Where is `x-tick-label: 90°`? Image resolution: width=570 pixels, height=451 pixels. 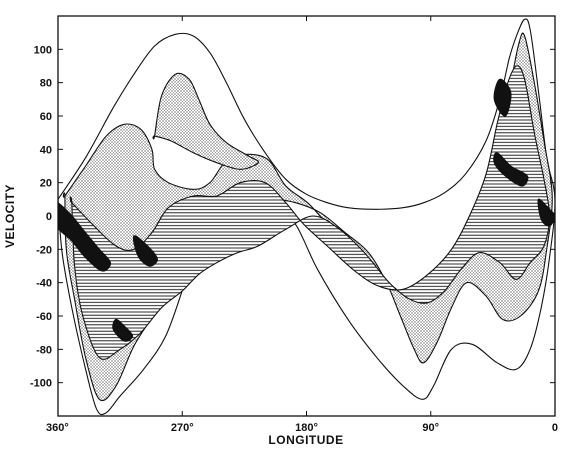
x-tick-label: 90° is located at coordinates (430, 428).